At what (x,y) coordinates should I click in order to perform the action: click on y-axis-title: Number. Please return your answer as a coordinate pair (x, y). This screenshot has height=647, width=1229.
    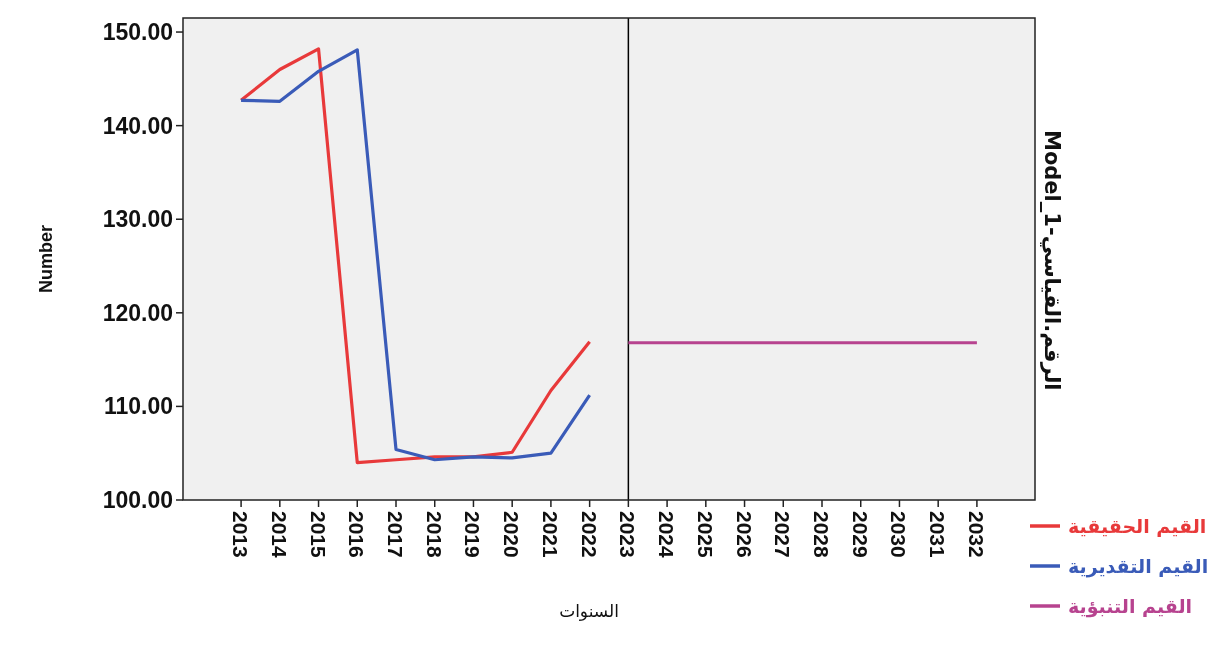
    Looking at the image, I should click on (46, 259).